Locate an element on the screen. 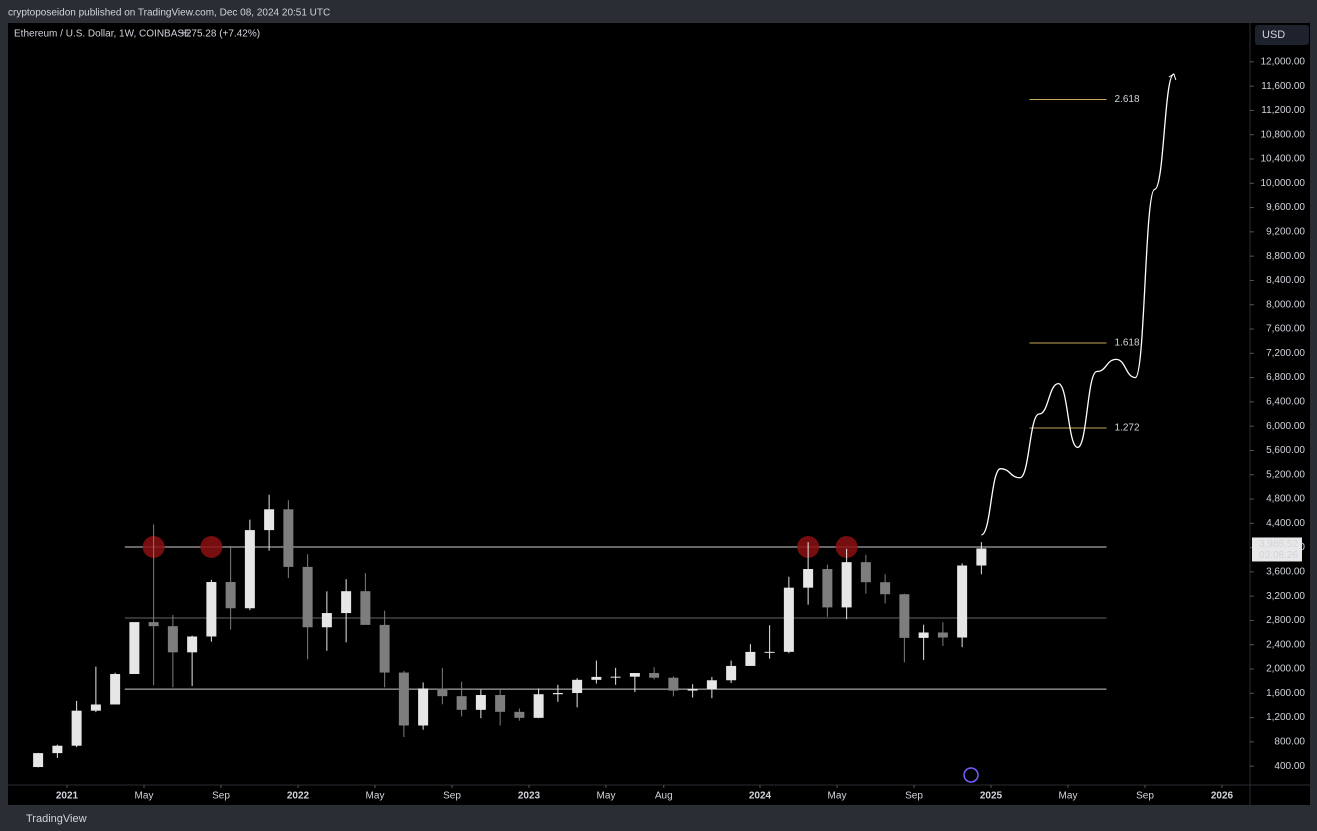 The height and width of the screenshot is (831, 1317). x-tick-label: 2026 is located at coordinates (1222, 796).